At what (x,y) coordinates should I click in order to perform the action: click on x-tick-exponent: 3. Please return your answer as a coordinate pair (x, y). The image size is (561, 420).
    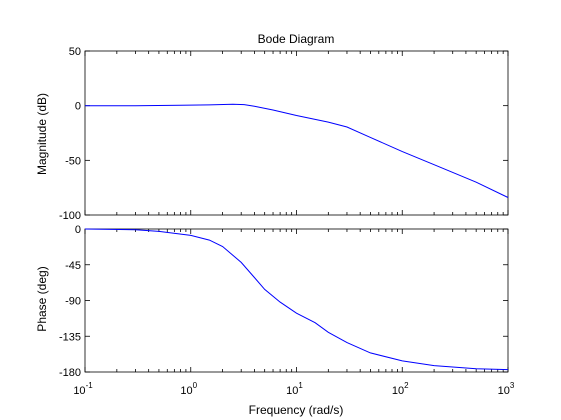
    Looking at the image, I should click on (512, 385).